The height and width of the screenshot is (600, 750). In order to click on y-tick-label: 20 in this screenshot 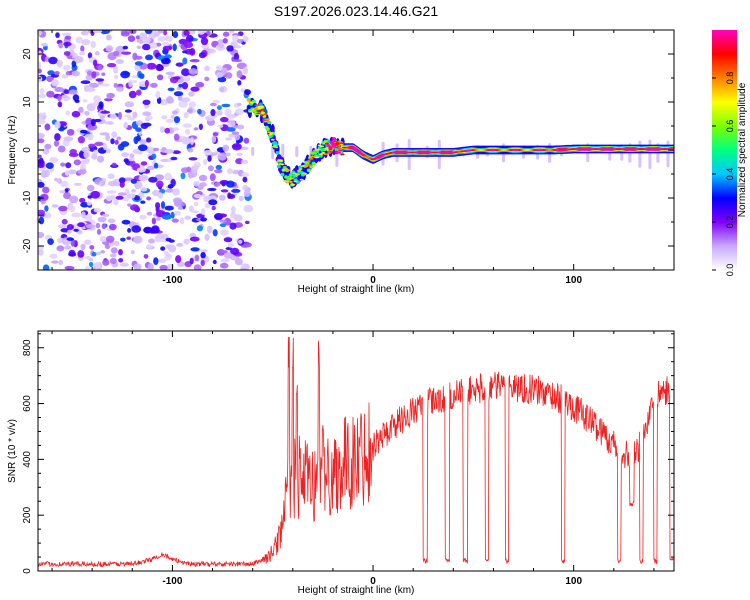, I will do `click(27, 54)`.